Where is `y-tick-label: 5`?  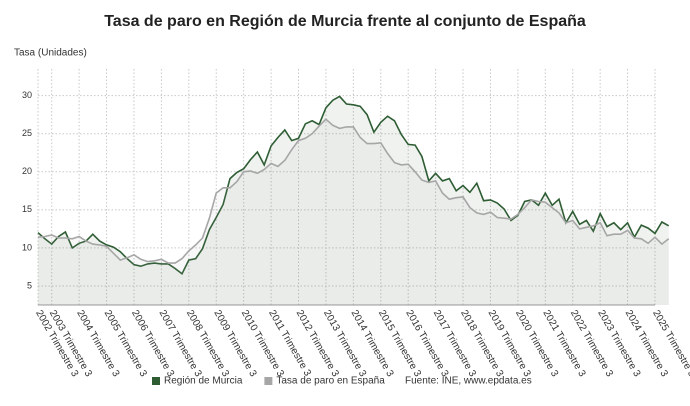
y-tick-label: 5 is located at coordinates (29, 285).